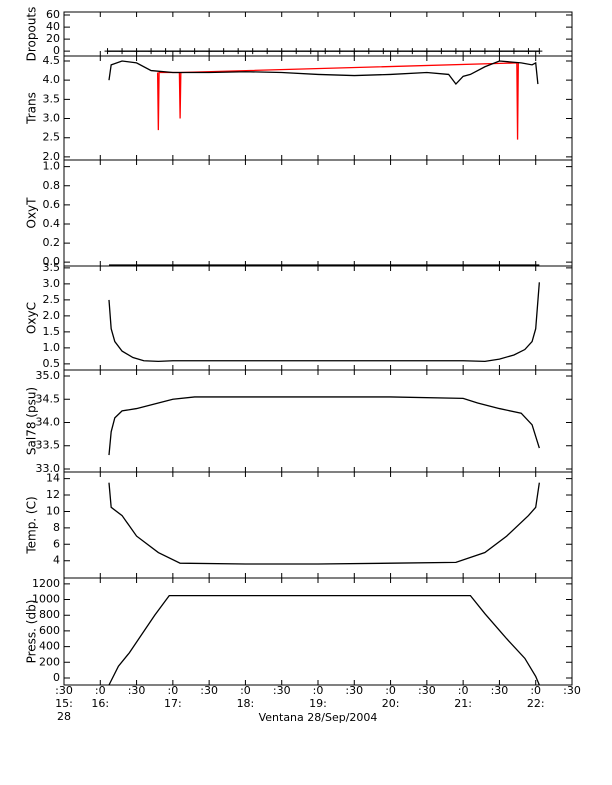 This screenshot has height=785, width=612. I want to click on x-tick-label: 15:, so click(64, 703).